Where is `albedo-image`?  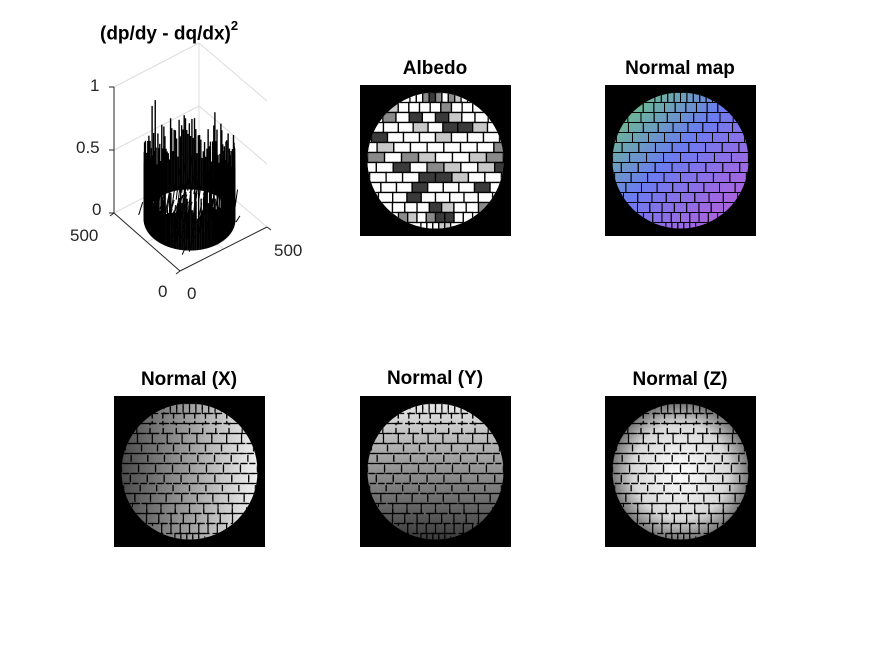
albedo-image is located at coordinates (435, 160).